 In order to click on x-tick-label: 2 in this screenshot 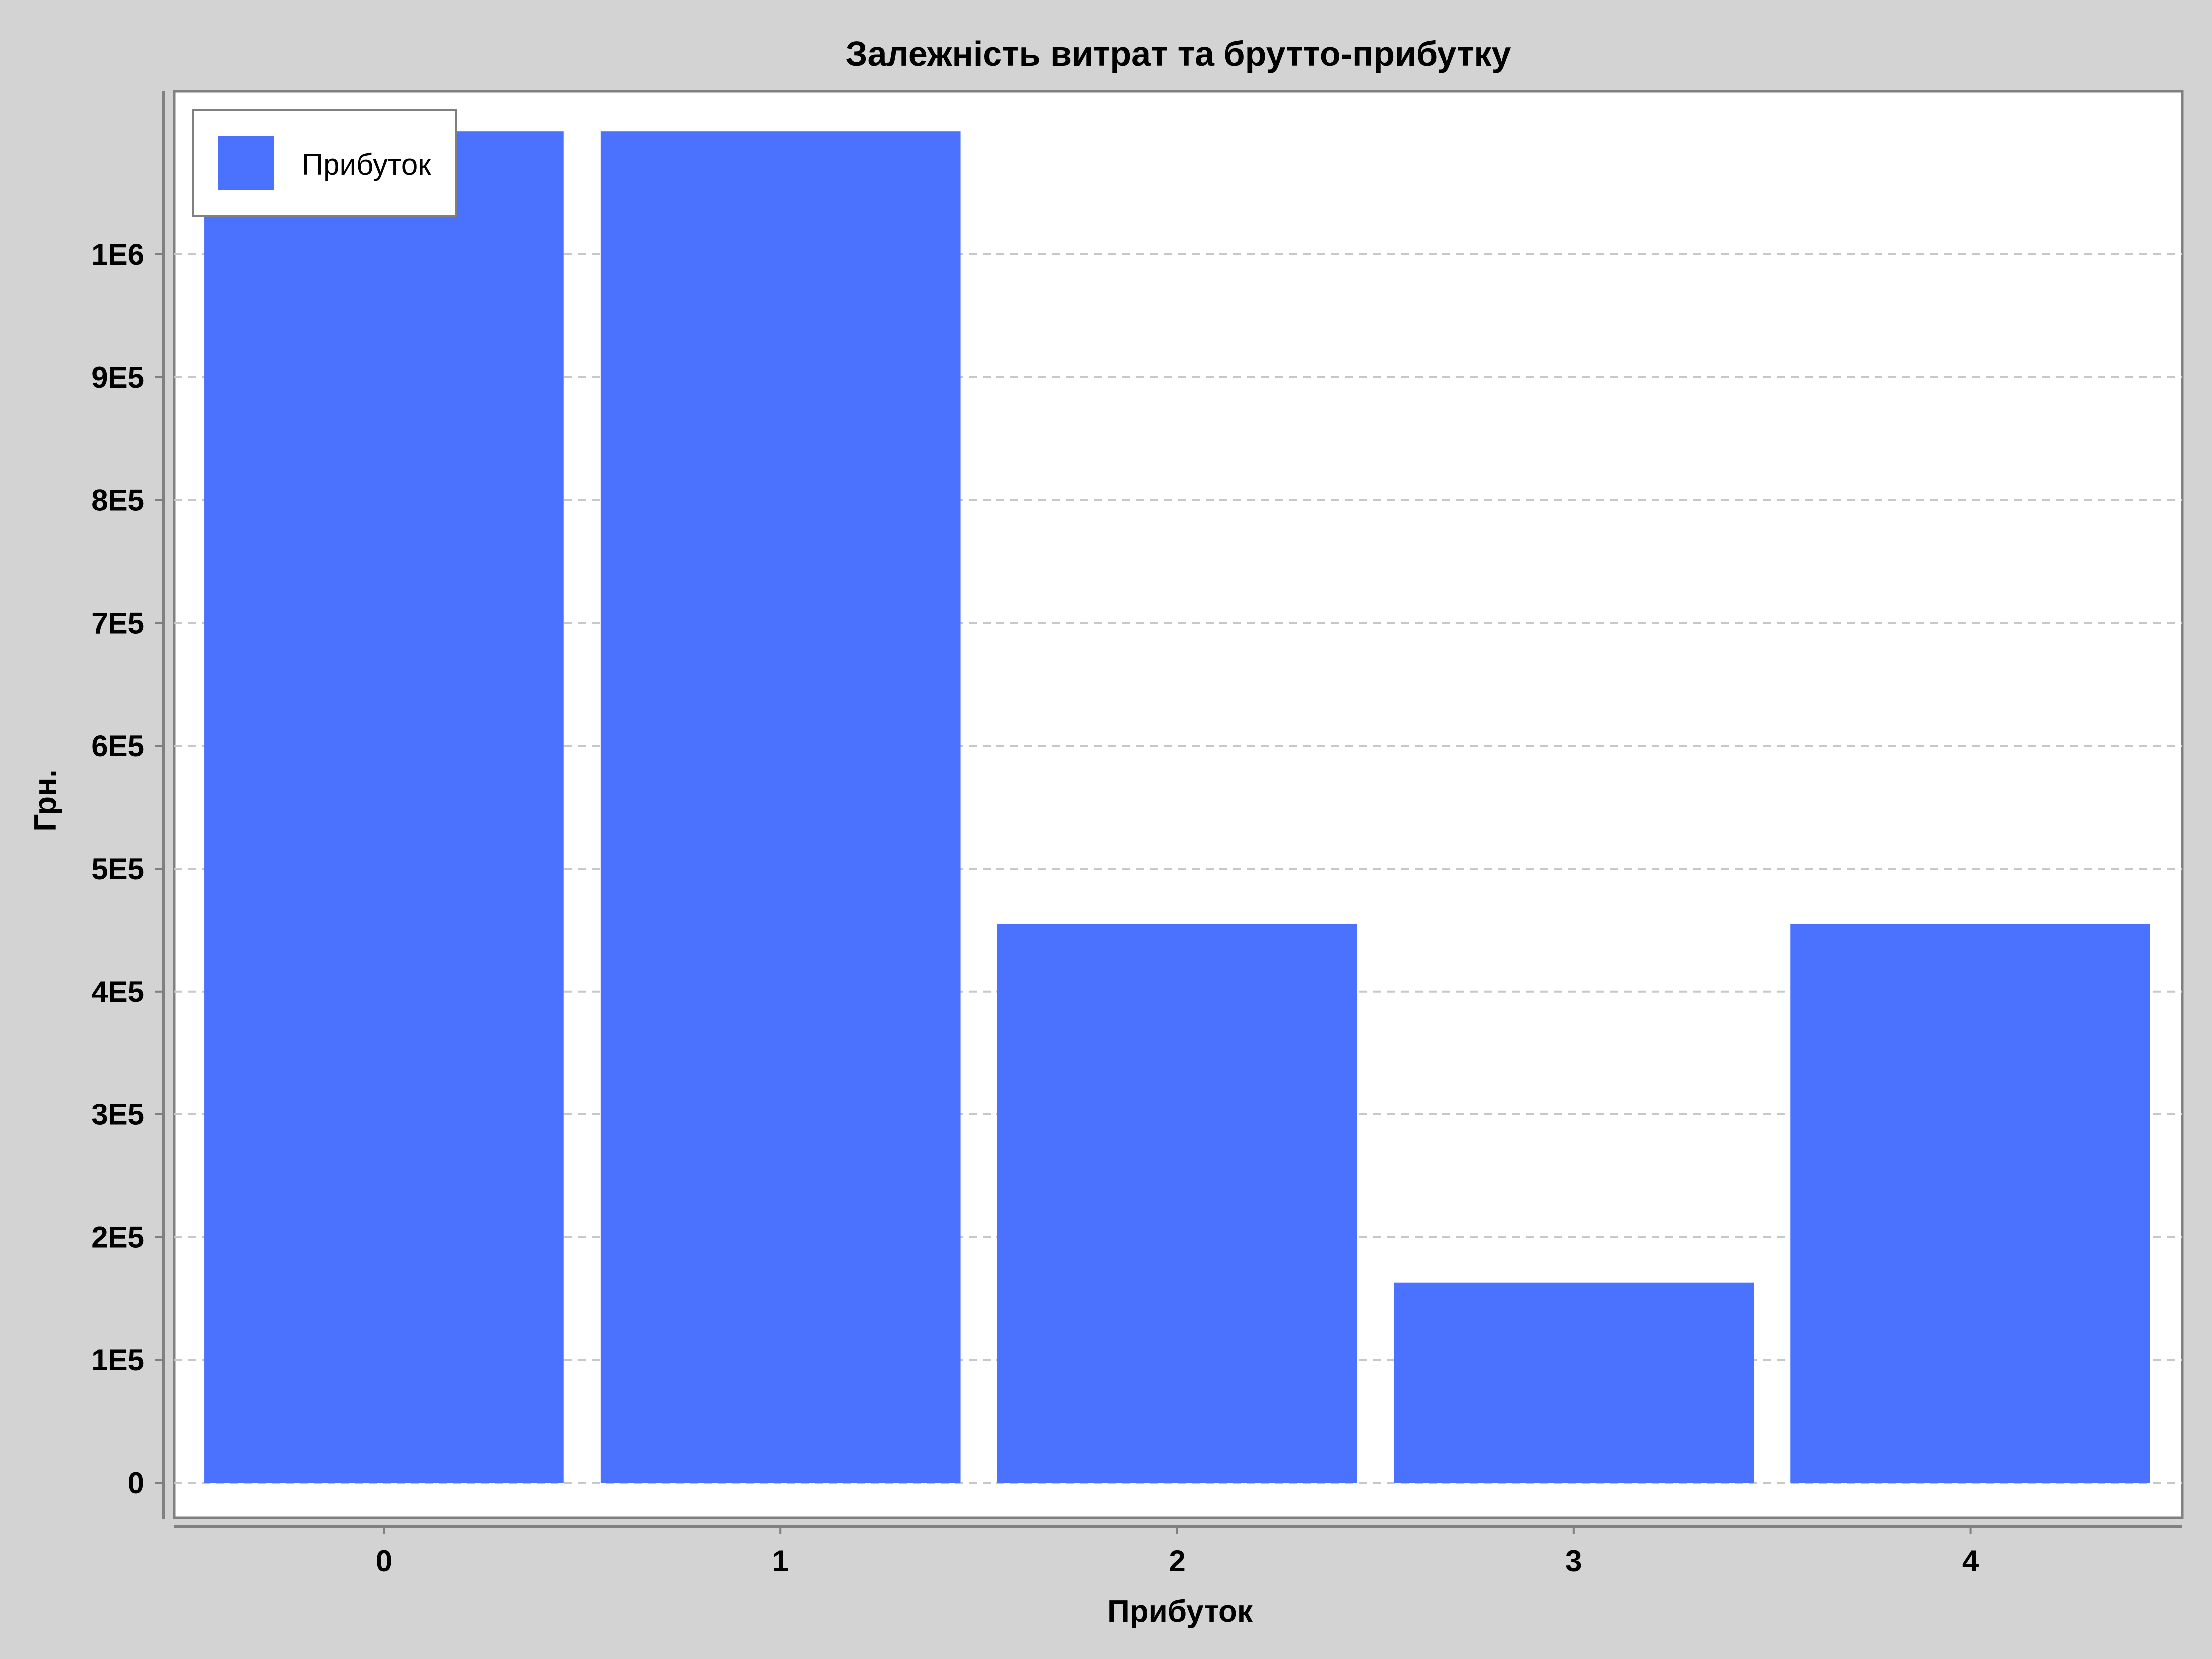, I will do `click(1177, 1561)`.